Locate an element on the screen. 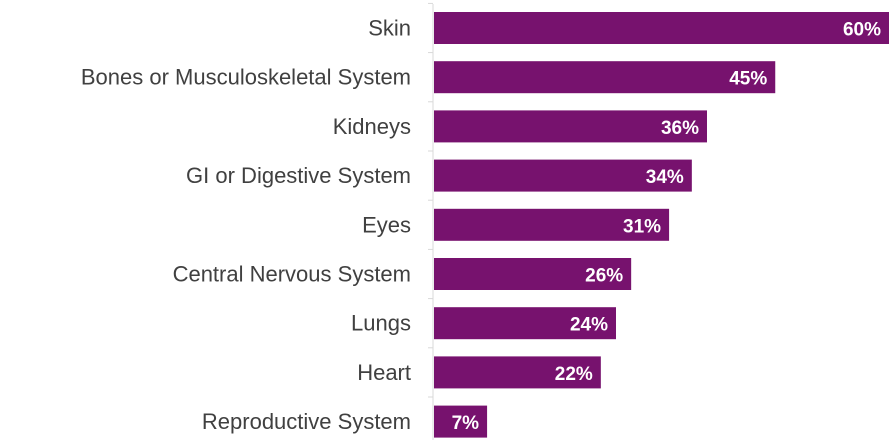  data-label: 31% is located at coordinates (642, 226).